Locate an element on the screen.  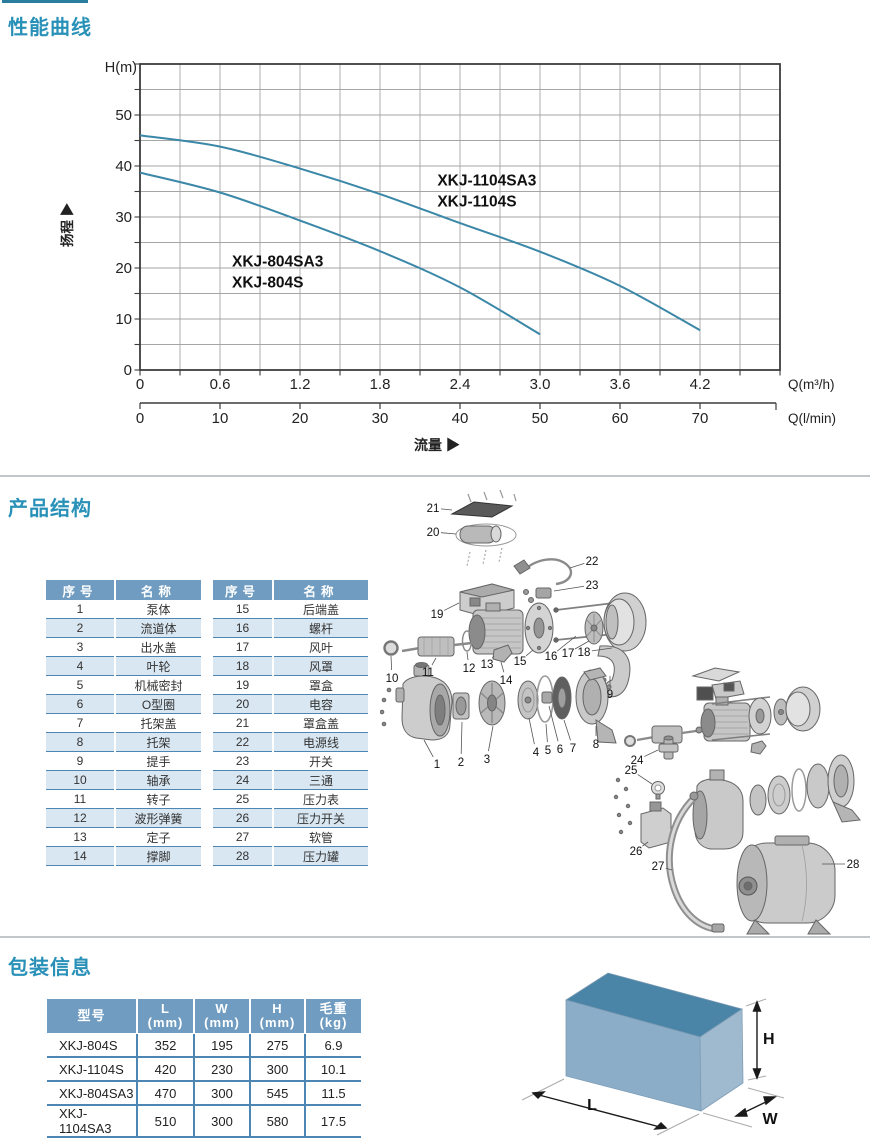
table-row: XKJ-804SA3 470 300 545 11.5 is located at coordinates (204, 1093).